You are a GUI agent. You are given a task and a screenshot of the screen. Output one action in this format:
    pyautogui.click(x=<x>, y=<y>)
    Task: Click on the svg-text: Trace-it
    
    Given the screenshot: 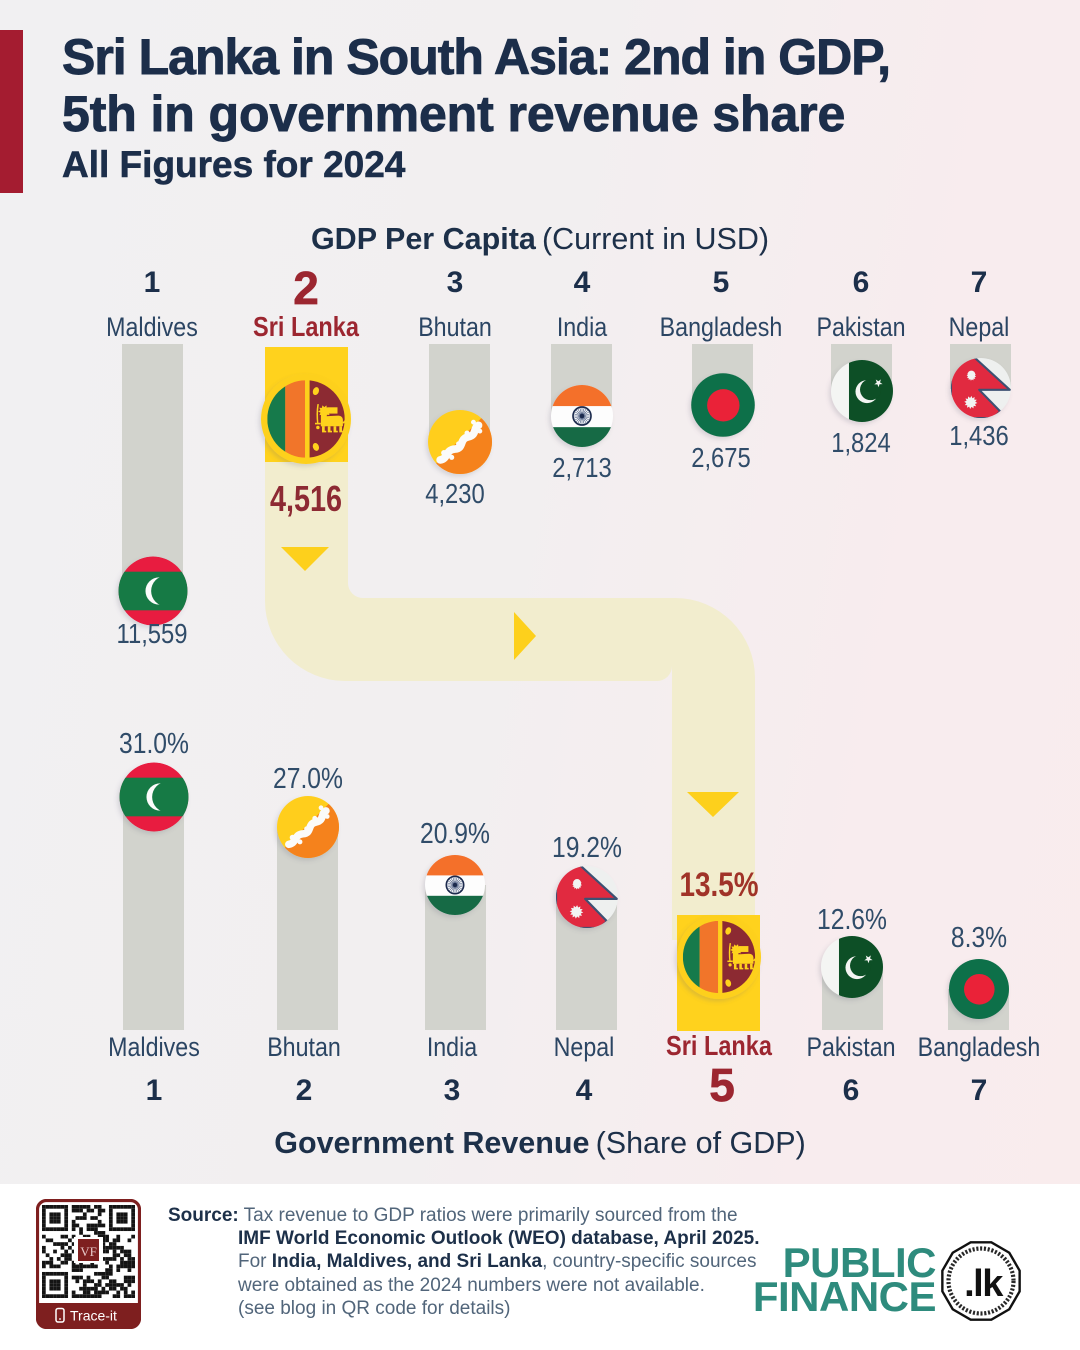 What is the action you would take?
    pyautogui.click(x=93, y=1316)
    